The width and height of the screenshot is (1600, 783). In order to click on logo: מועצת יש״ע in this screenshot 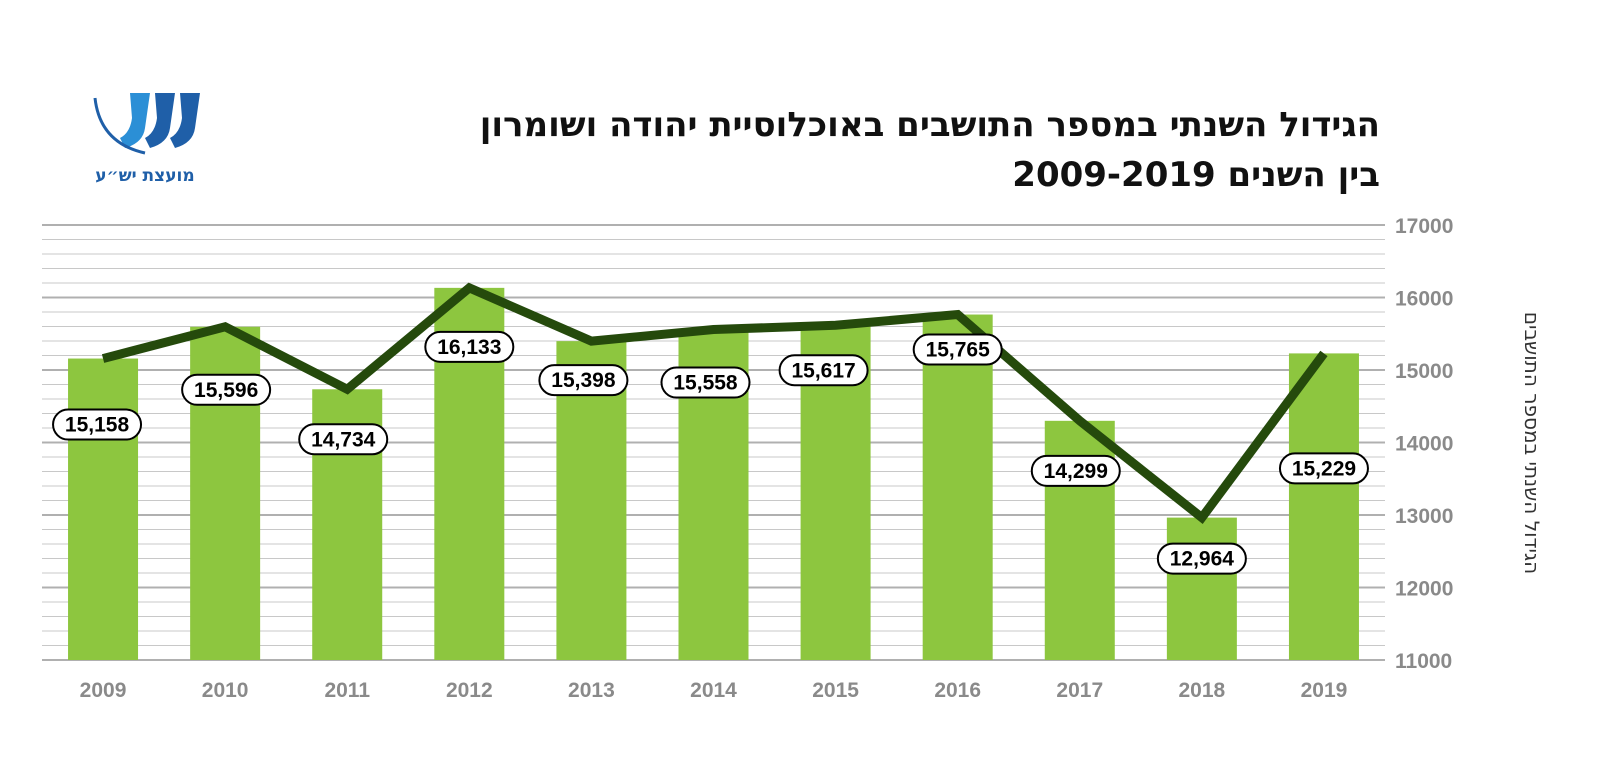, I will do `click(145, 137)`.